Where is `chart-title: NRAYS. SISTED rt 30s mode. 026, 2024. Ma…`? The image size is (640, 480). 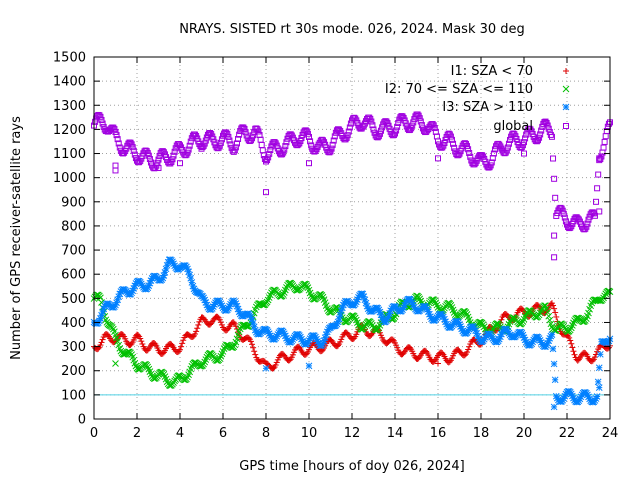 chart-title: NRAYS. SISTED rt 30s mode. 026, 2024. Ma… is located at coordinates (352, 29).